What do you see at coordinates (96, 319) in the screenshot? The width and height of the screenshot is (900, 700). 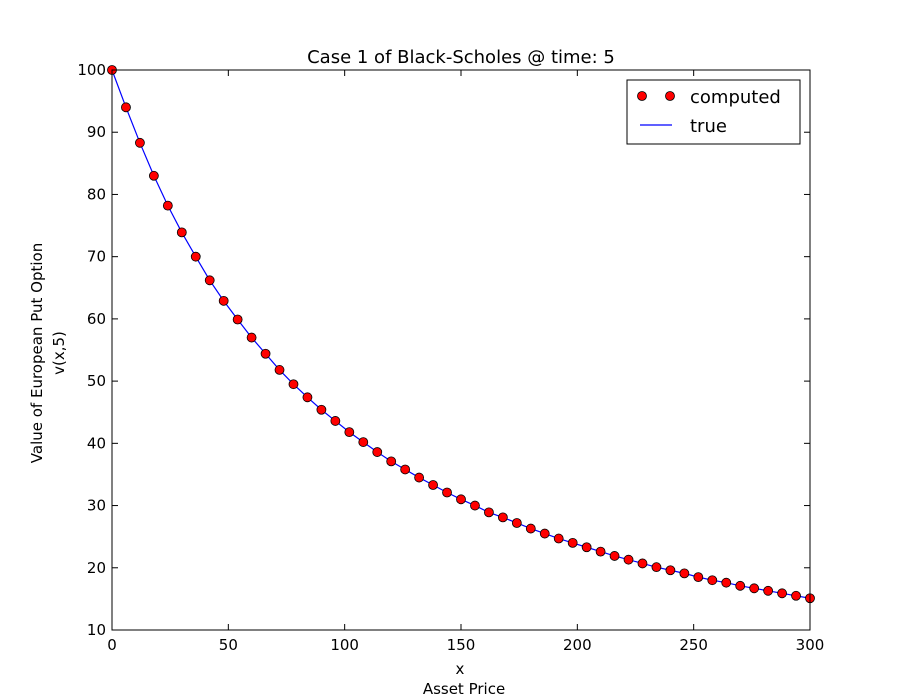 I see `y-tick-label: 60` at bounding box center [96, 319].